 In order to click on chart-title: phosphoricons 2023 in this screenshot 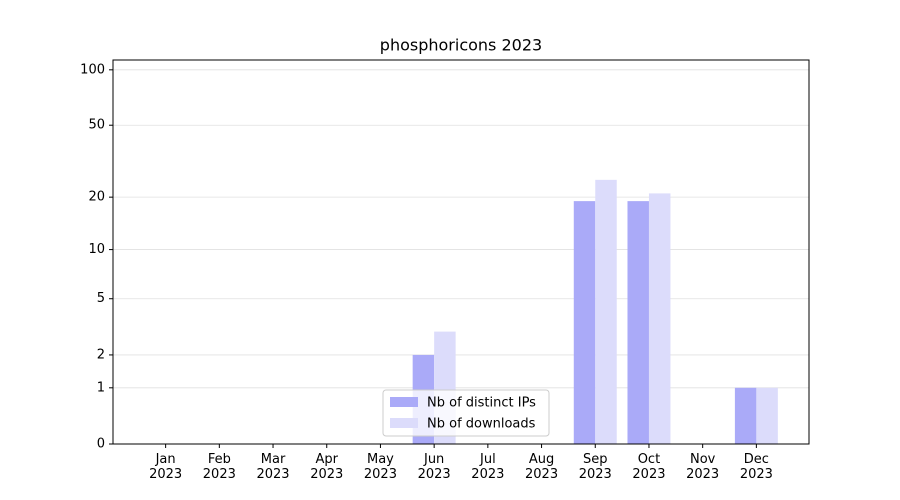, I will do `click(461, 45)`.